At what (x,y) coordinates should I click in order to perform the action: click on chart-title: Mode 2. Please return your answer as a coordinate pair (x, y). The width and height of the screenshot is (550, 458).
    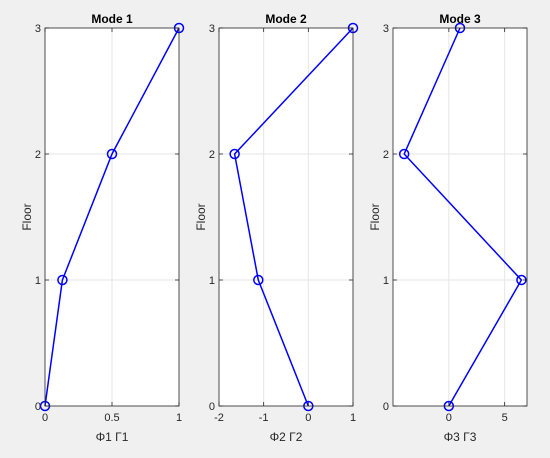
    Looking at the image, I should click on (286, 19).